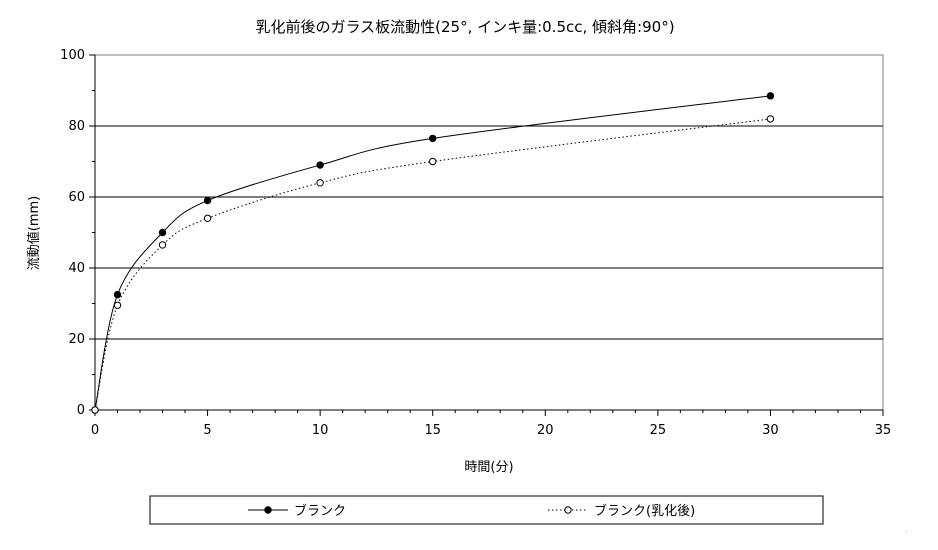 The height and width of the screenshot is (550, 938). I want to click on y-tick-label-80: 80, so click(76, 126).